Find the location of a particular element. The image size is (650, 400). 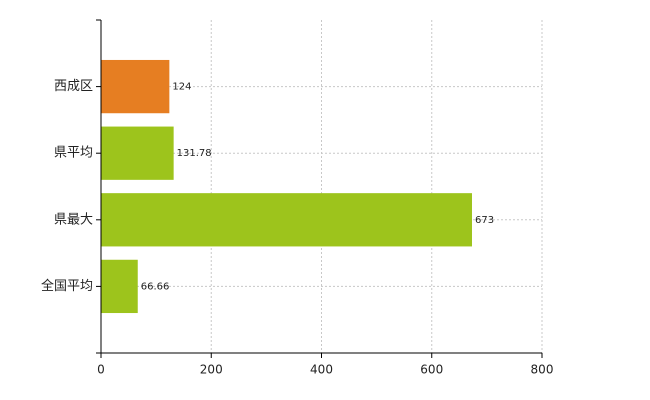

x-tick-label: 800 is located at coordinates (542, 370).